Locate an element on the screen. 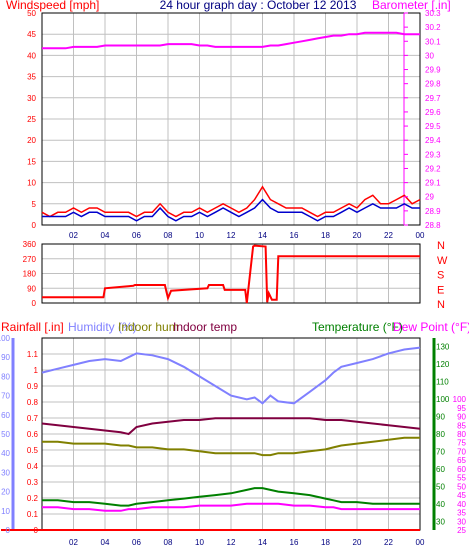  x-tick-label-bottom: 22 is located at coordinates (388, 542).